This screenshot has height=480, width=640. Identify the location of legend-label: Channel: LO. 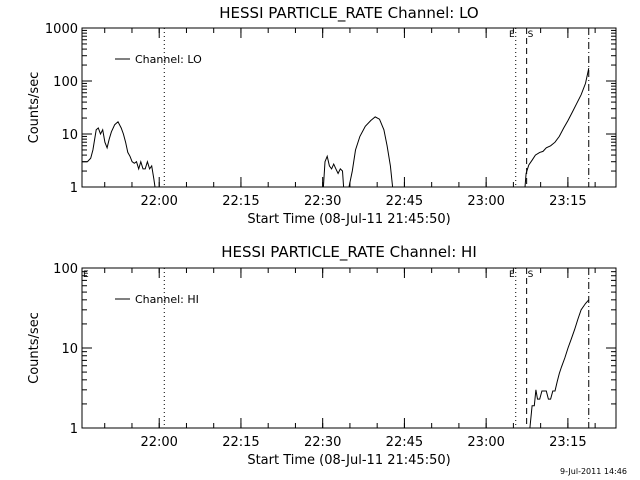
(168, 59).